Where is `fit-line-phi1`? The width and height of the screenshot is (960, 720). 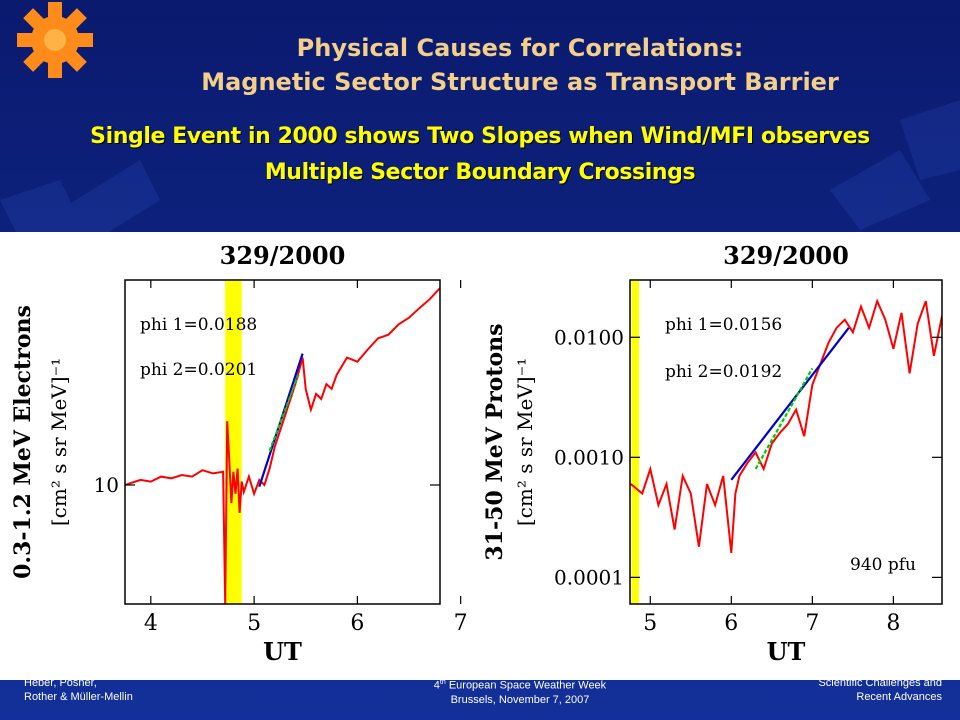 fit-line-phi1 is located at coordinates (790, 404).